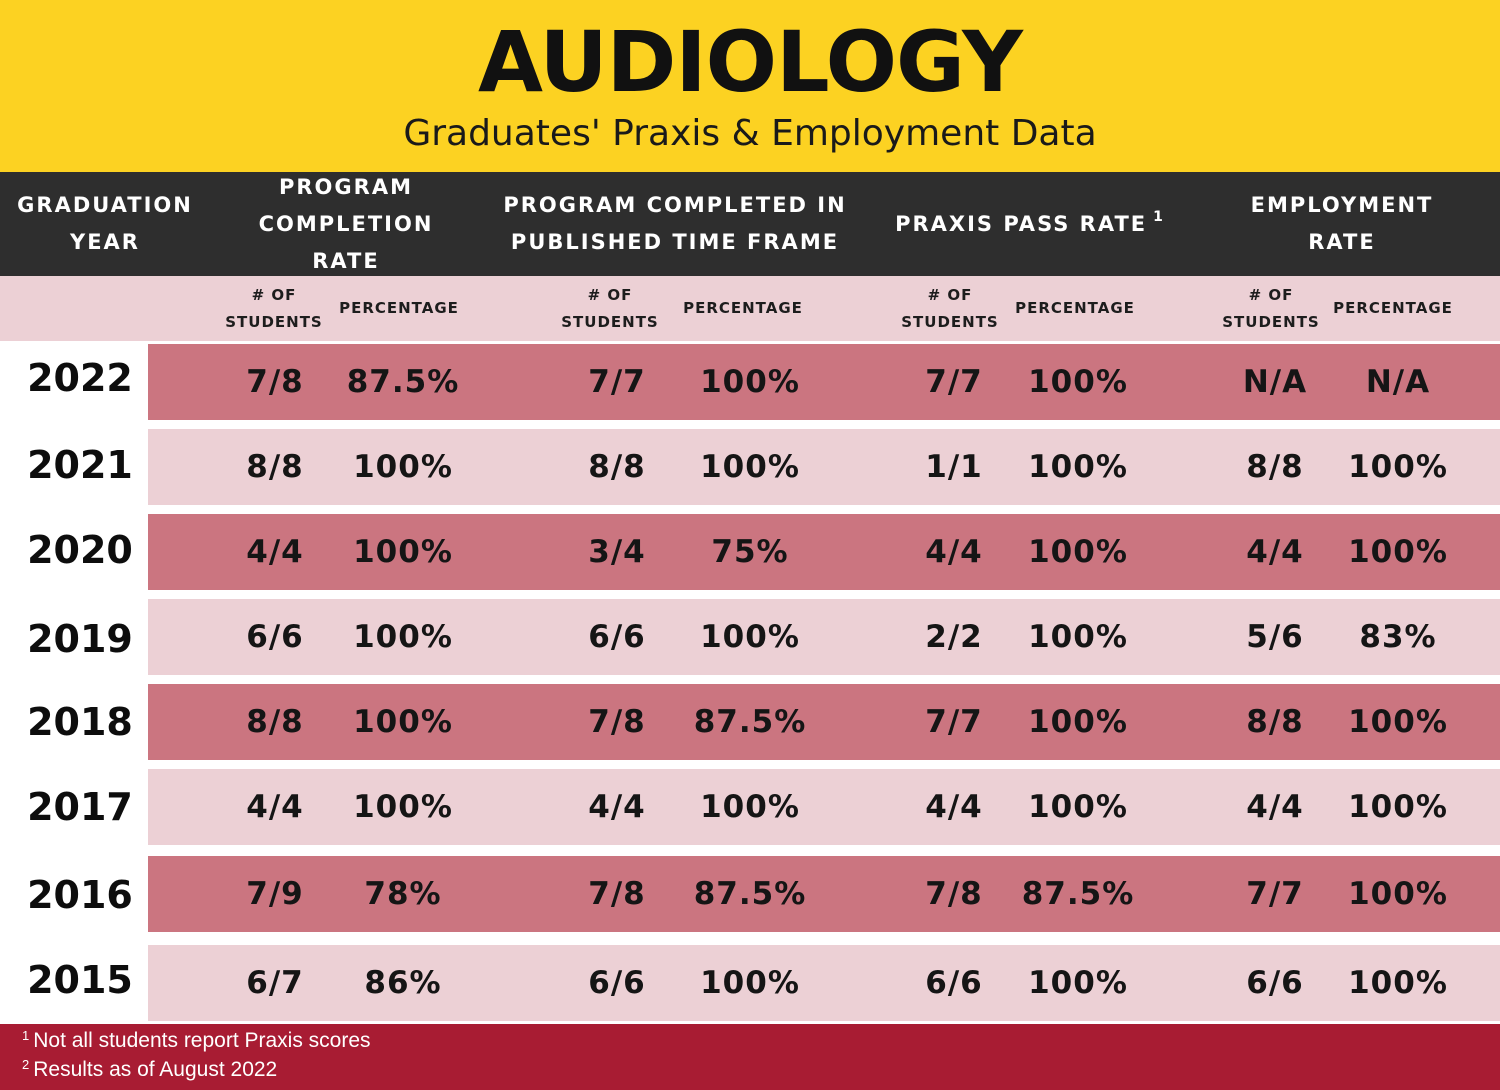 Image resolution: width=1500 pixels, height=1090 pixels. Describe the element at coordinates (150, 1069) in the screenshot. I see `footnote-2: 2 Results as of August 2022` at that location.